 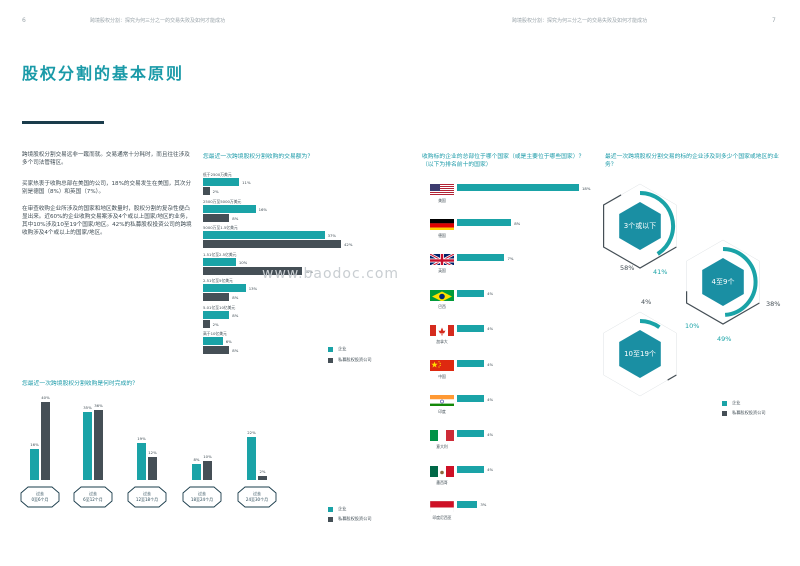 What do you see at coordinates (442, 224) in the screenshot?
I see `de-flag-icon` at bounding box center [442, 224].